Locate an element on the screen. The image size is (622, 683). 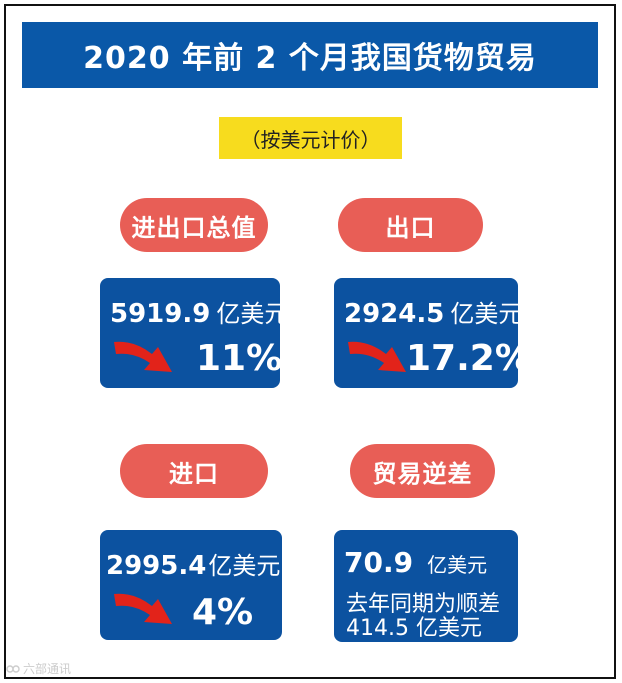
trade-deficit-label: 贸易逆差 is located at coordinates (422, 471).